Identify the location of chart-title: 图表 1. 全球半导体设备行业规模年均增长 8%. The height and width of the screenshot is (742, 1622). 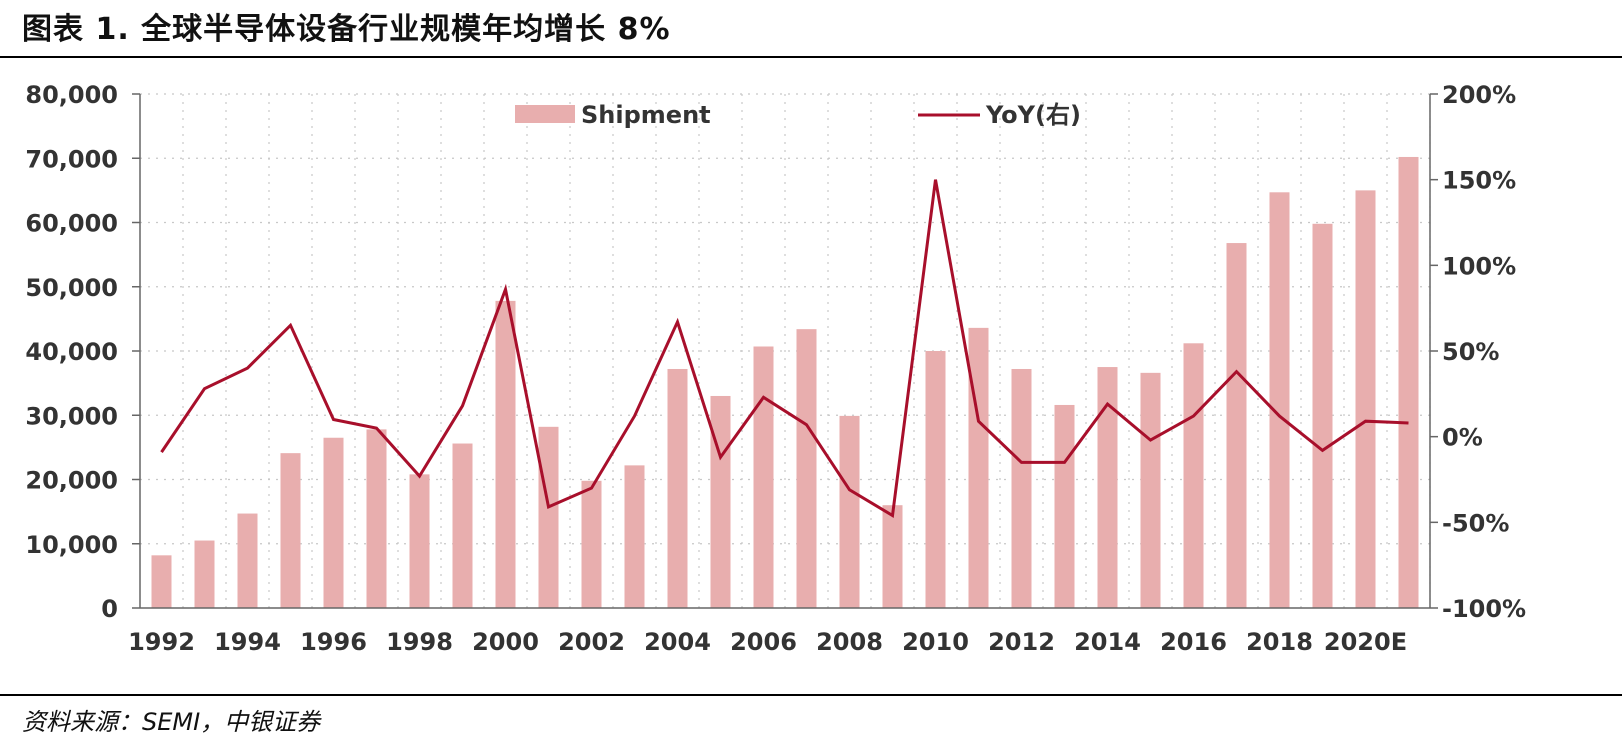
(346, 29).